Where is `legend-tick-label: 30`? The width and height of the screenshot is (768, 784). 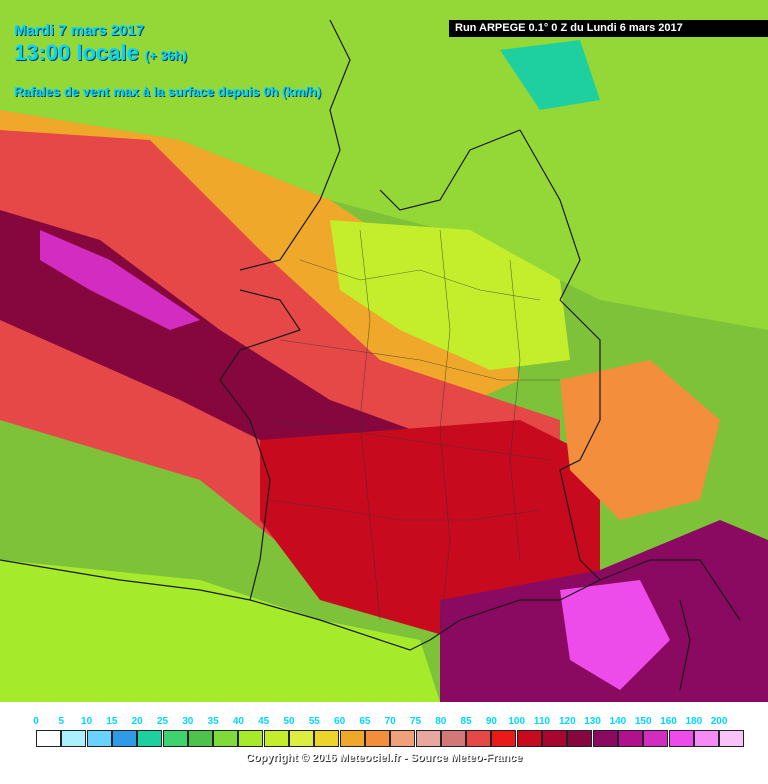 legend-tick-label: 30 is located at coordinates (188, 721).